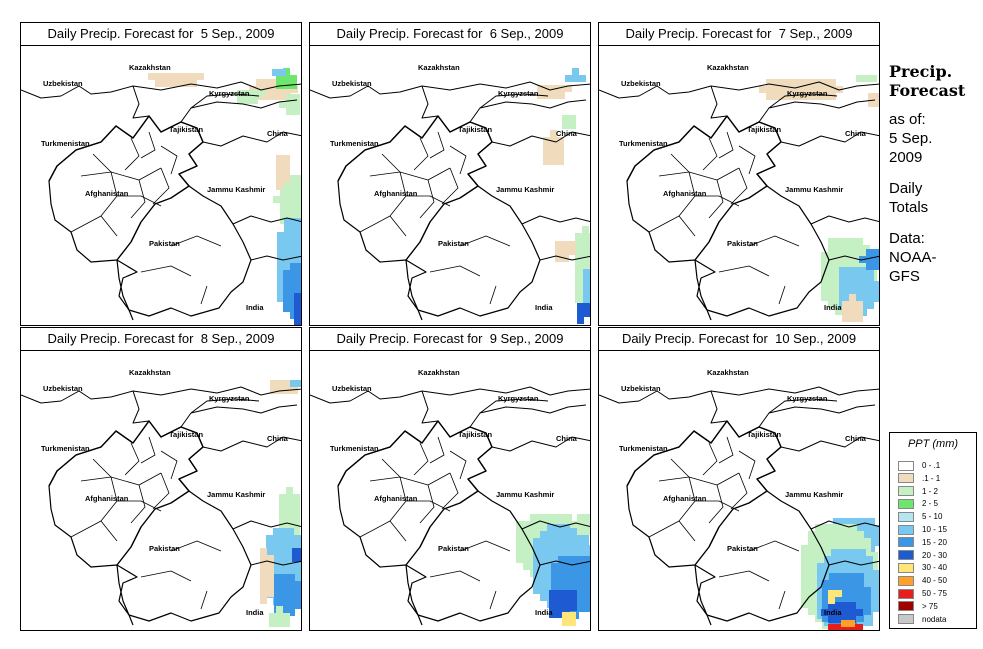 The image size is (983, 649). Describe the element at coordinates (934, 568) in the screenshot. I see `legend-label: 30 - 40` at that location.